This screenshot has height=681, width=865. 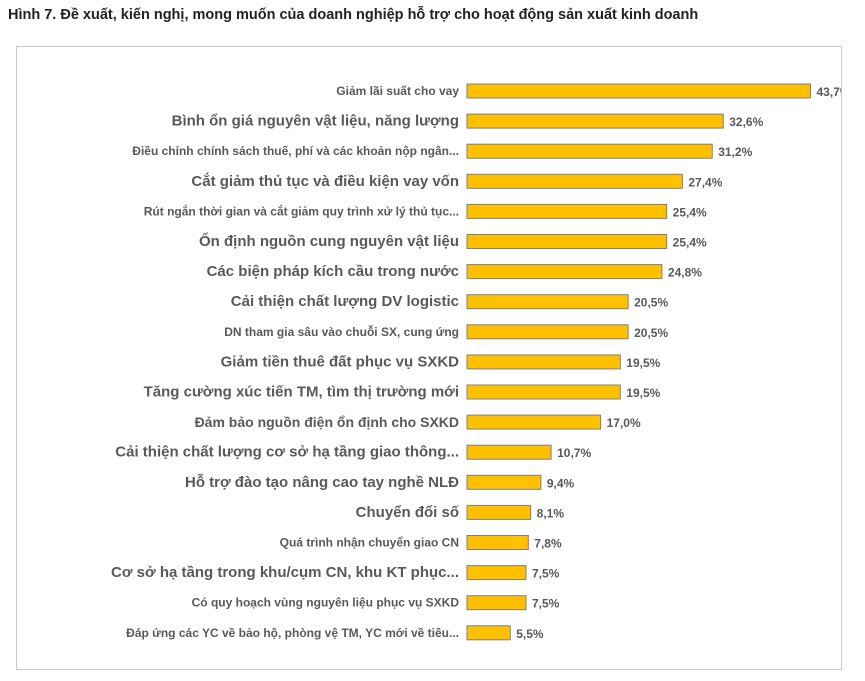 What do you see at coordinates (551, 513) in the screenshot?
I see `value-label: 8,1%` at bounding box center [551, 513].